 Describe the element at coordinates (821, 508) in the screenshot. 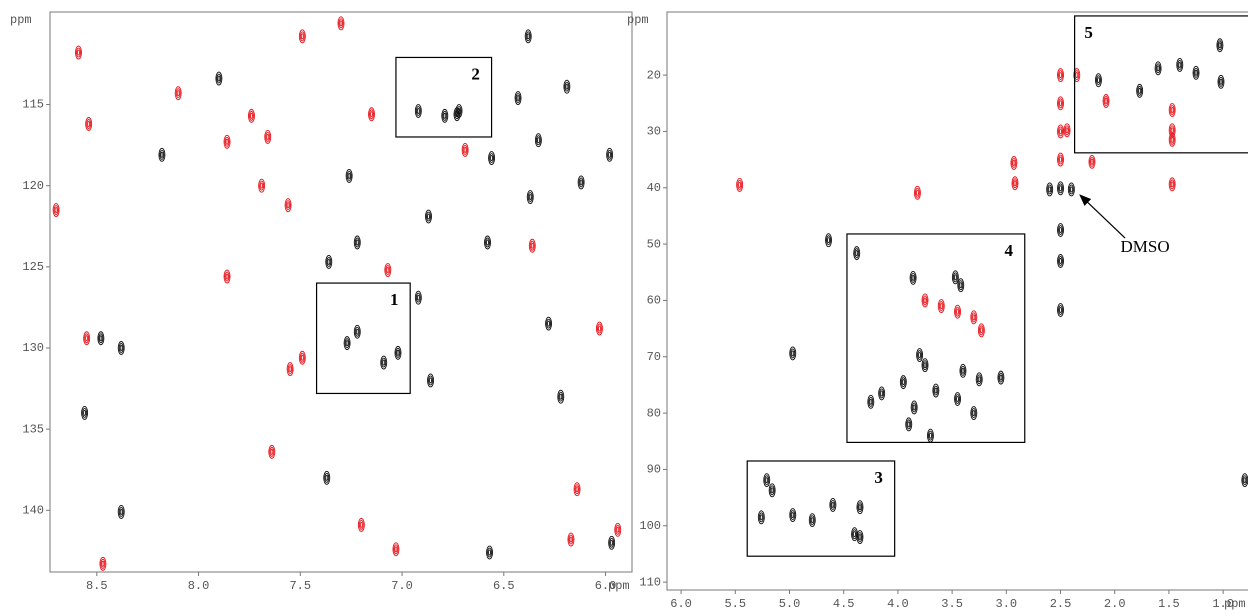

I see `region-box` at that location.